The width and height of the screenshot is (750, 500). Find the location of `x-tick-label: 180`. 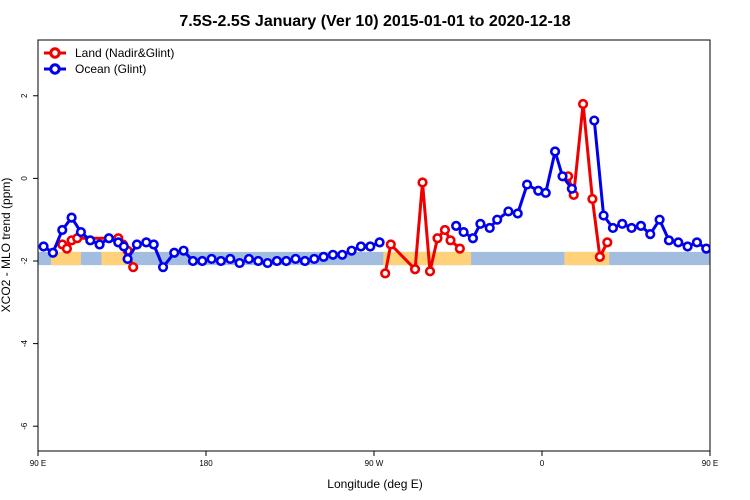

x-tick-label: 180 is located at coordinates (206, 463).